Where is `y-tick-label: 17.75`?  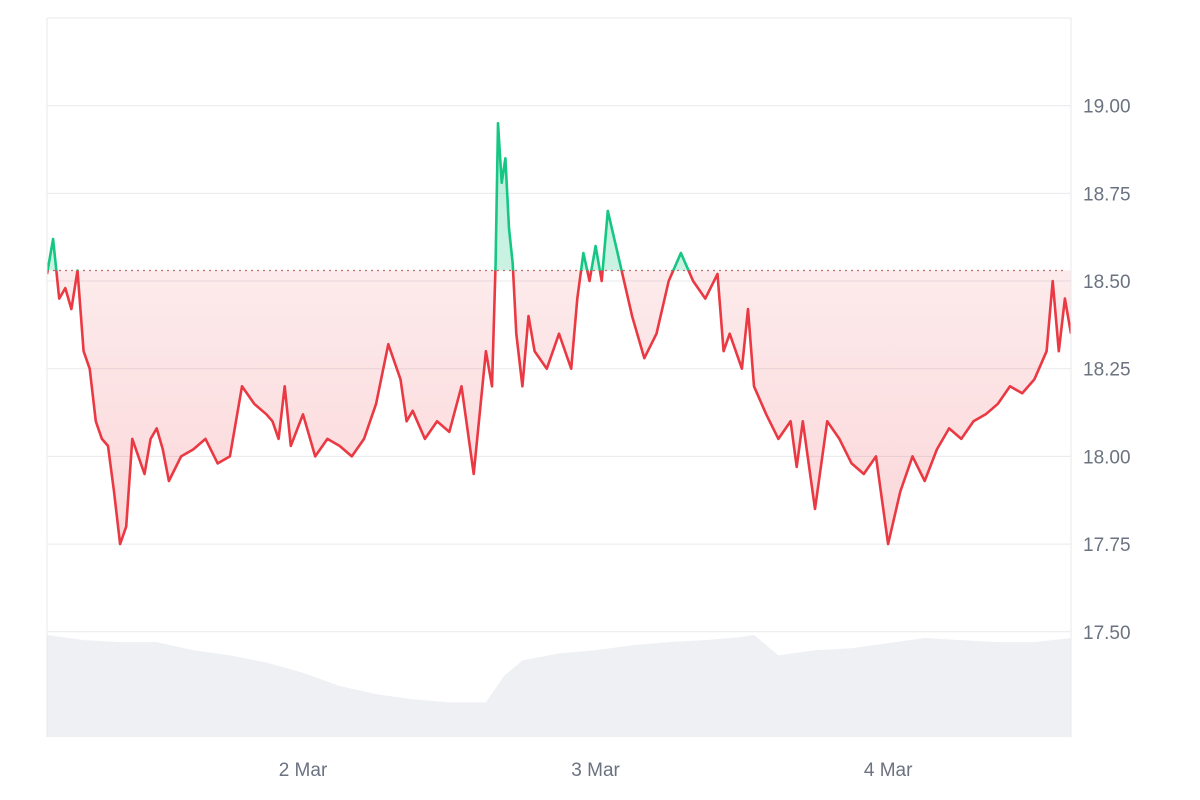 y-tick-label: 17.75 is located at coordinates (1107, 545).